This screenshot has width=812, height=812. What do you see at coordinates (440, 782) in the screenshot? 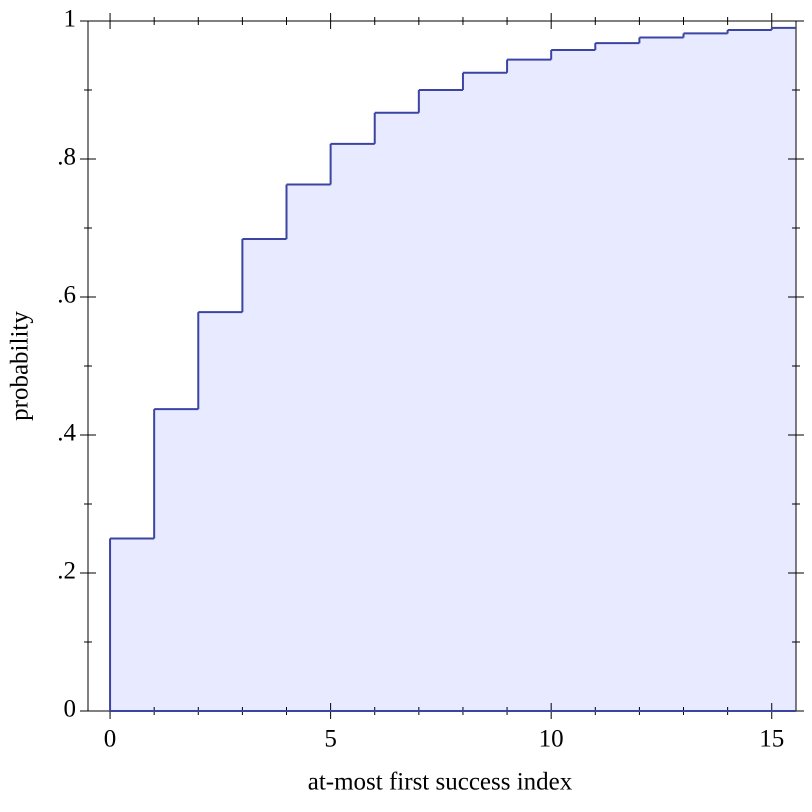
I see `x-axis-label: at-most first success index` at bounding box center [440, 782].